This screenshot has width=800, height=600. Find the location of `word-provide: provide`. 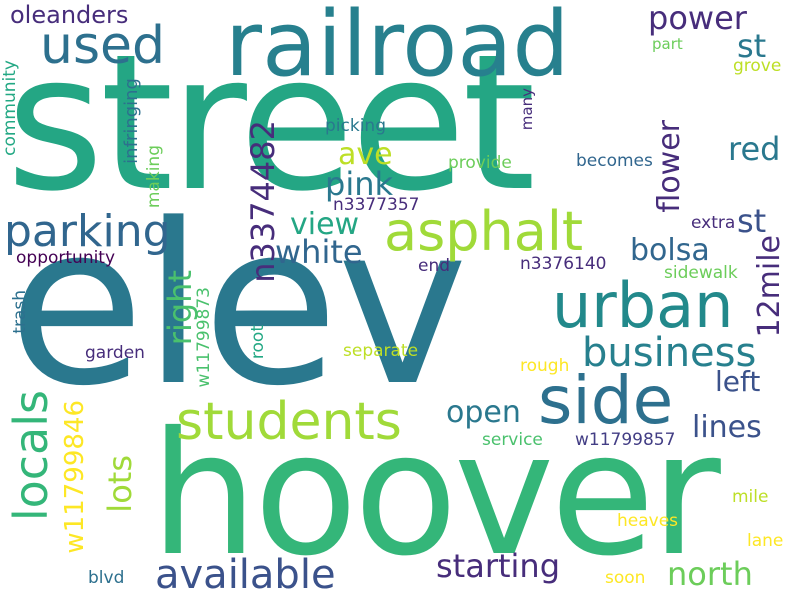

word-provide: provide is located at coordinates (480, 163).